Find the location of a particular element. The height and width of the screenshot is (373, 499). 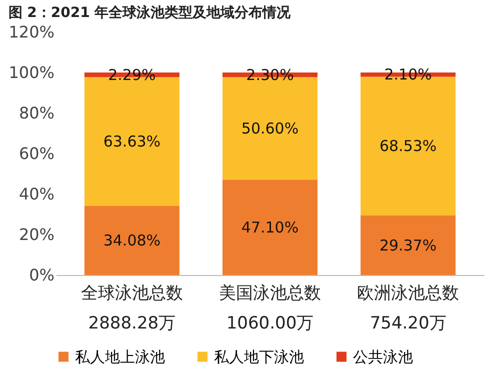

y-tick-label: 80% is located at coordinates (36, 113).